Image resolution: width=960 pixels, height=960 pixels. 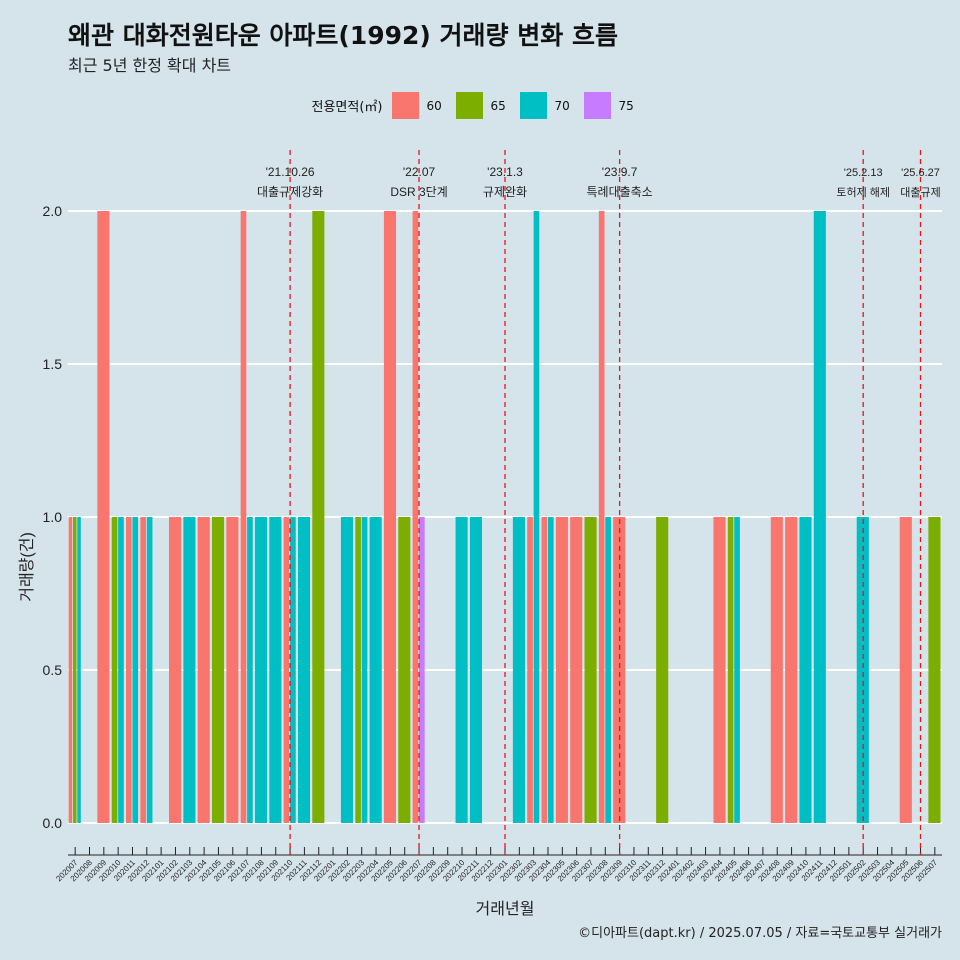 I want to click on event-date-label: '23.1.3, so click(x=505, y=172).